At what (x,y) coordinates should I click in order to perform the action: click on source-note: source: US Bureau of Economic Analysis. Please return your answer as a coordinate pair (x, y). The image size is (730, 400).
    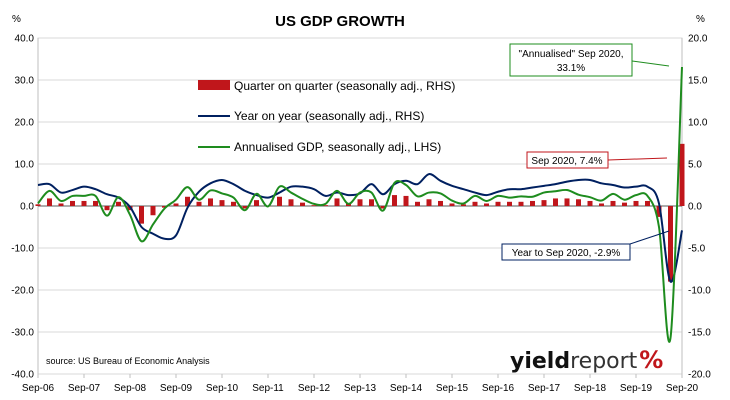
    Looking at the image, I should click on (128, 361).